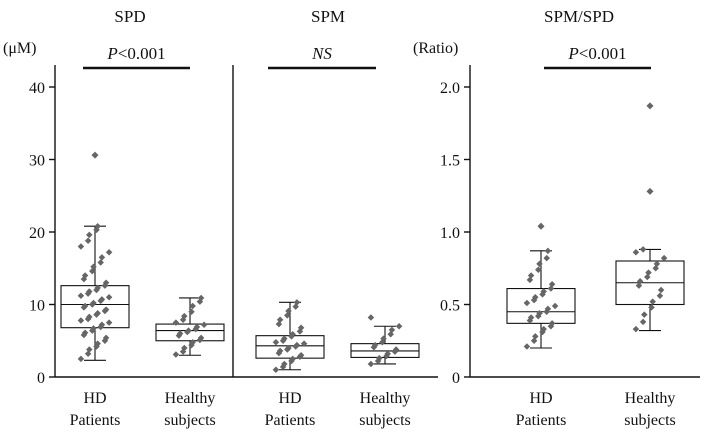 The height and width of the screenshot is (435, 712). I want to click on category-label-2-1-0: Healthy, so click(650, 398).